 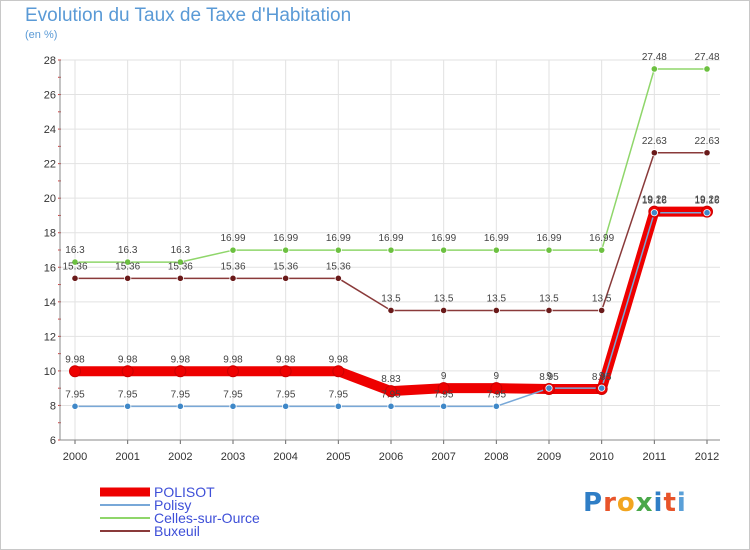 What do you see at coordinates (610, 503) in the screenshot?
I see `logo-letter: r` at bounding box center [610, 503].